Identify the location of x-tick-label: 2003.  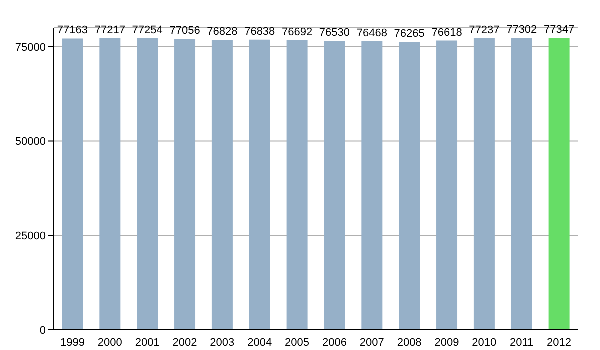
(222, 342).